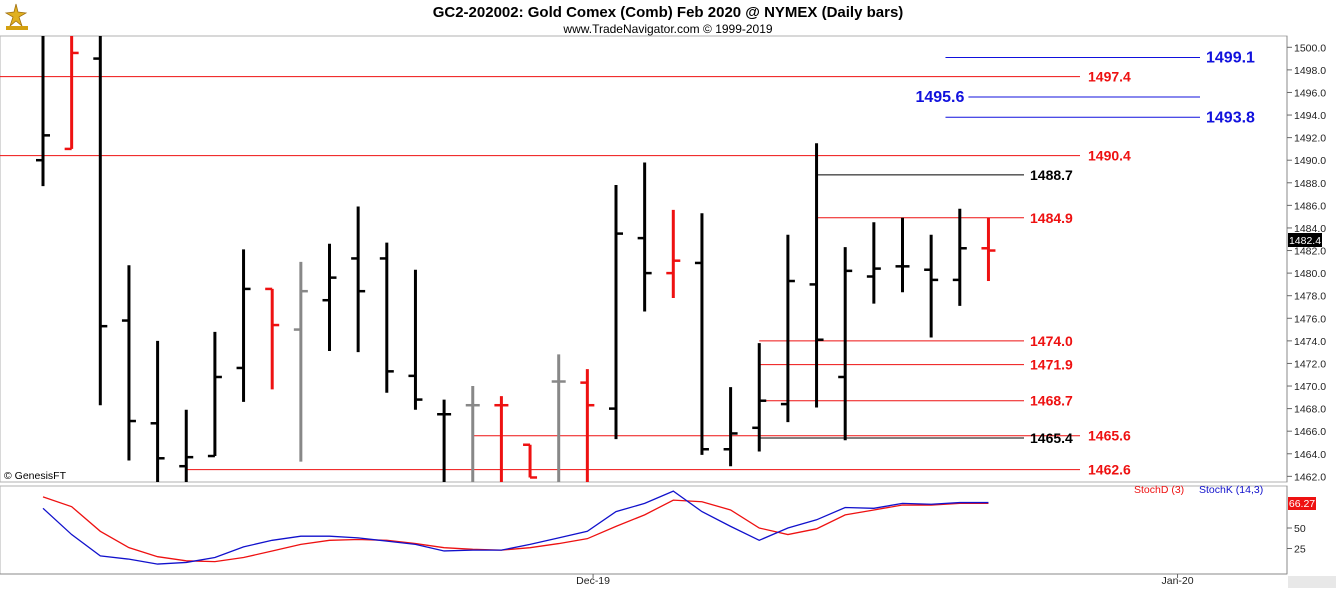 The height and width of the screenshot is (591, 1336). Describe the element at coordinates (1051, 401) in the screenshot. I see `level-label: 1468.7` at that location.